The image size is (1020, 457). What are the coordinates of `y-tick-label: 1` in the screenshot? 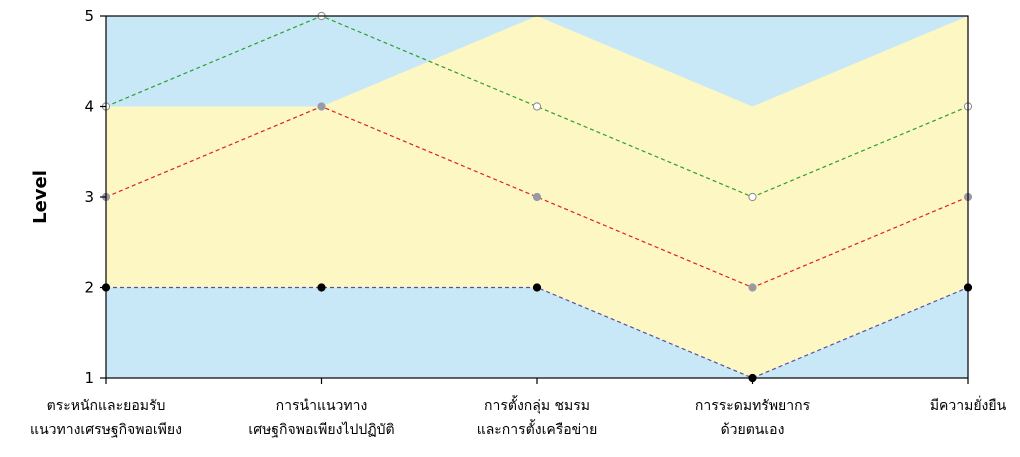 It's located at (89, 378).